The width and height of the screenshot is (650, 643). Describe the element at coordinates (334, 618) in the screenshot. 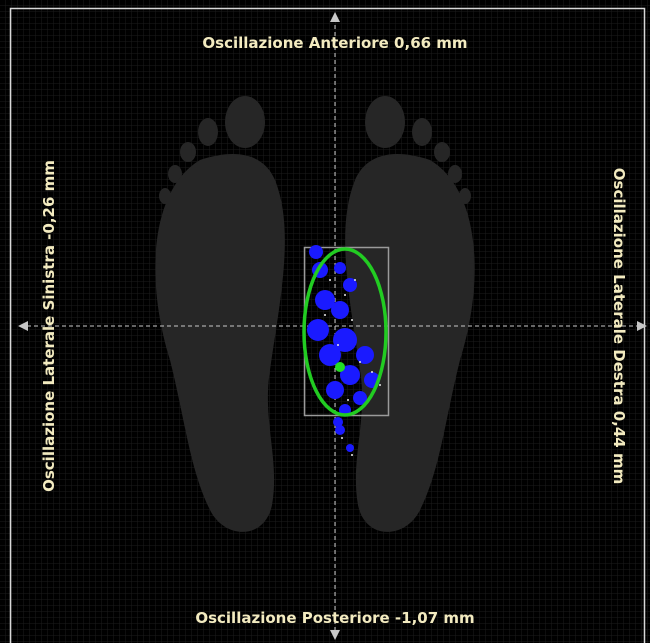

I see `posterior-label: Oscillazione Posteriore -1,07 mm` at that location.